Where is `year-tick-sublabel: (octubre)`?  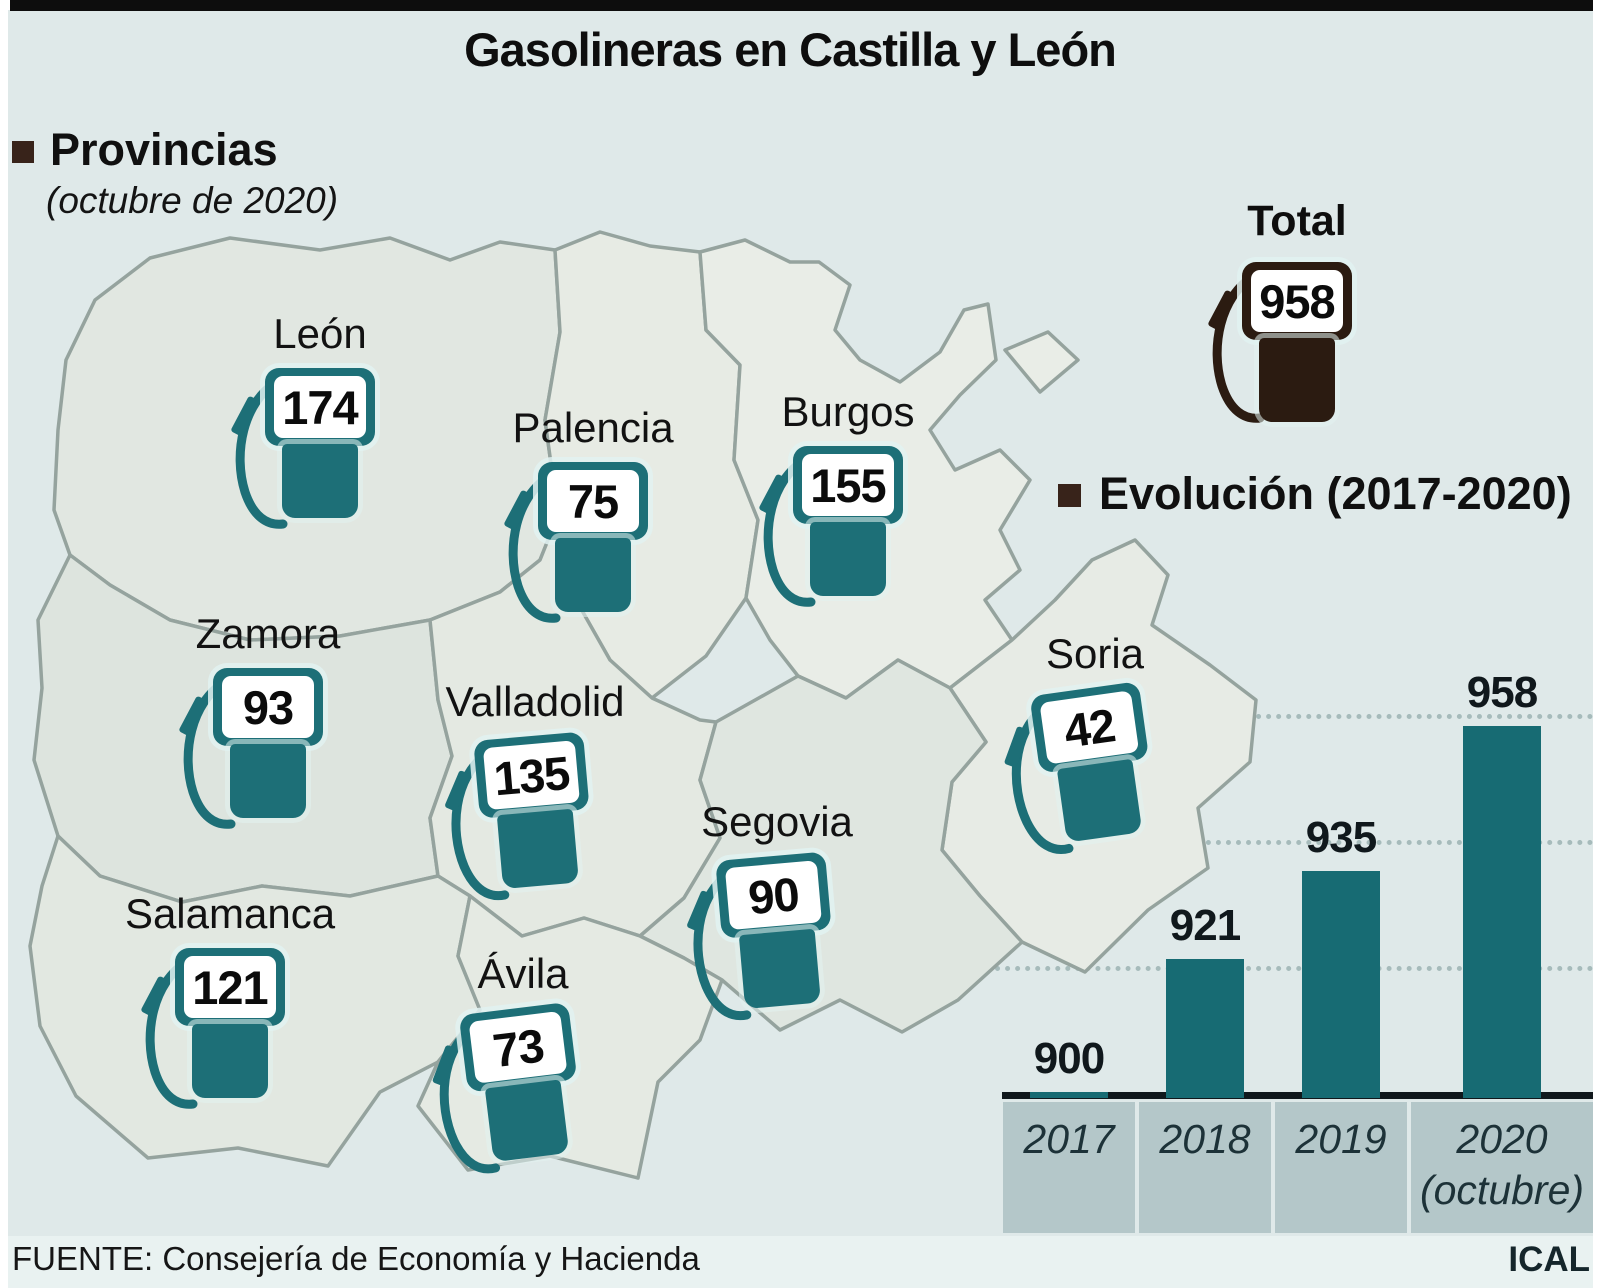
year-tick-sublabel: (octubre) is located at coordinates (1502, 1190).